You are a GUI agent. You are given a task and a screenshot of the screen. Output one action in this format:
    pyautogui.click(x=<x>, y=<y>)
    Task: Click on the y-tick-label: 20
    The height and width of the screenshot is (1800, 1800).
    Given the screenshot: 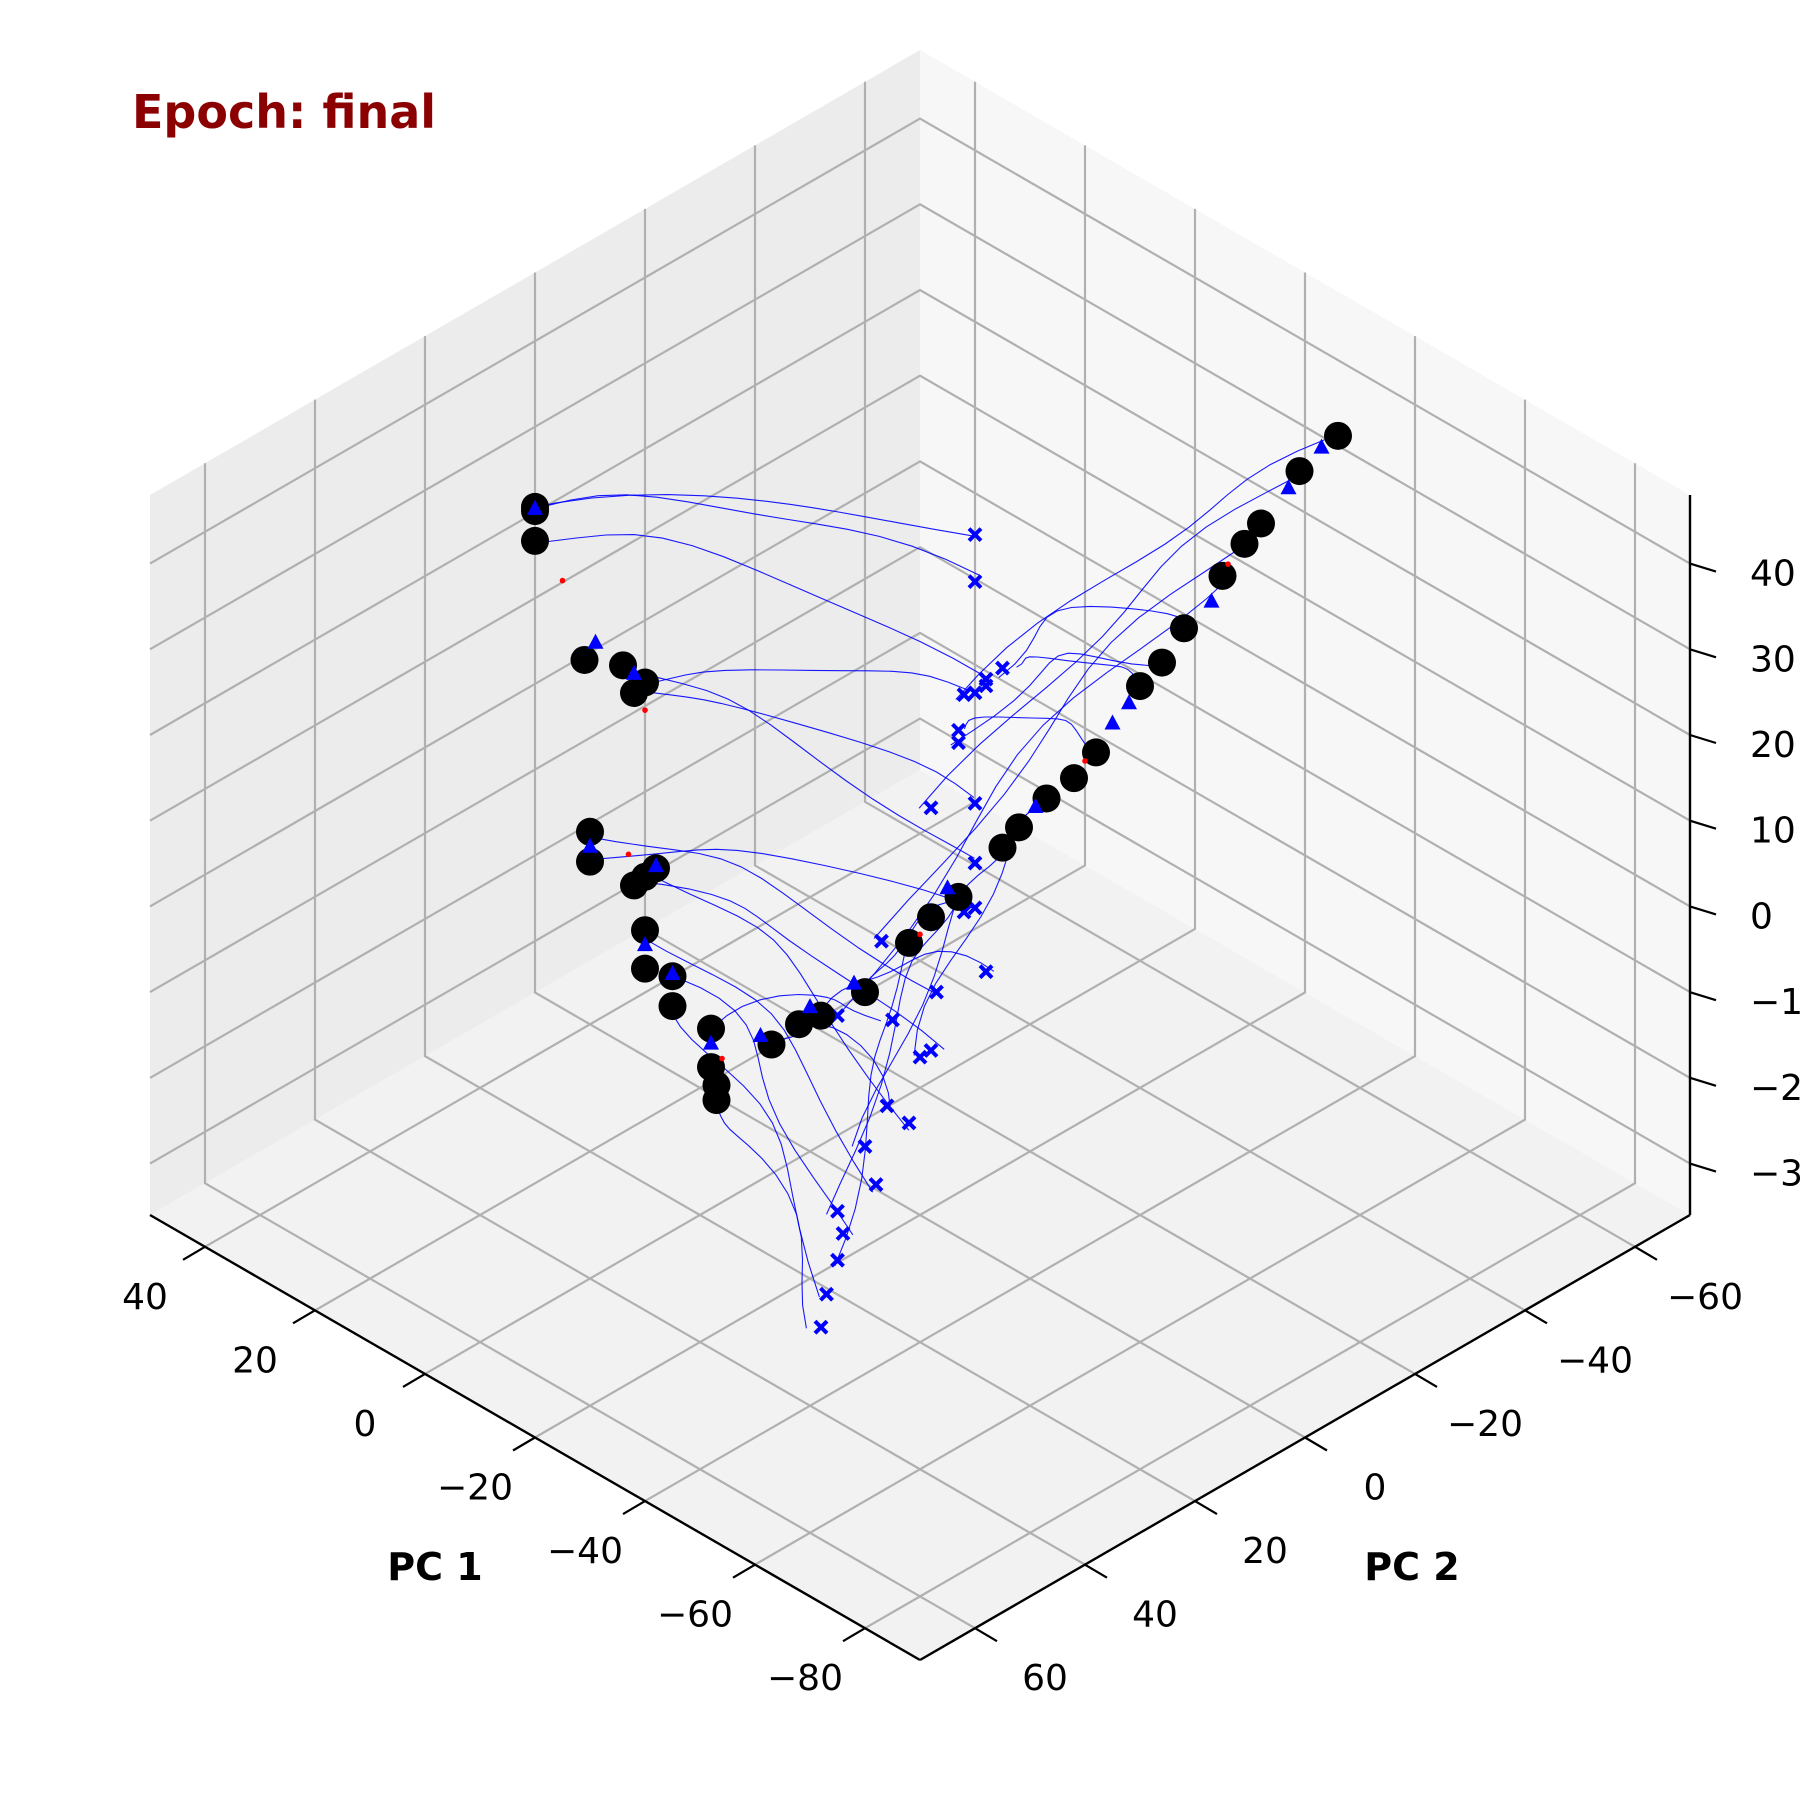 What is the action you would take?
    pyautogui.click(x=1265, y=1551)
    